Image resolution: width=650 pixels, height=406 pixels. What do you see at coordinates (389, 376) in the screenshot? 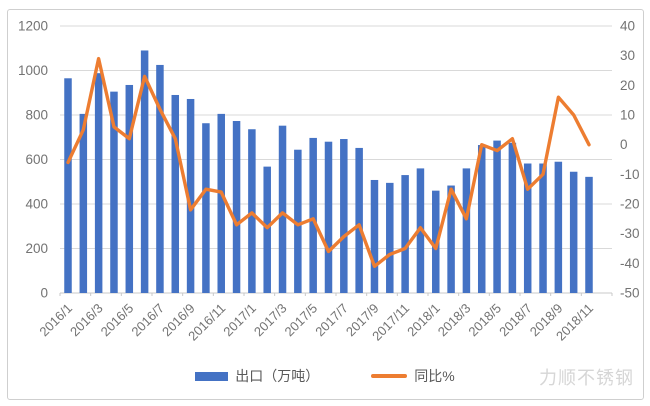
I see `line-series-swatch` at bounding box center [389, 376].